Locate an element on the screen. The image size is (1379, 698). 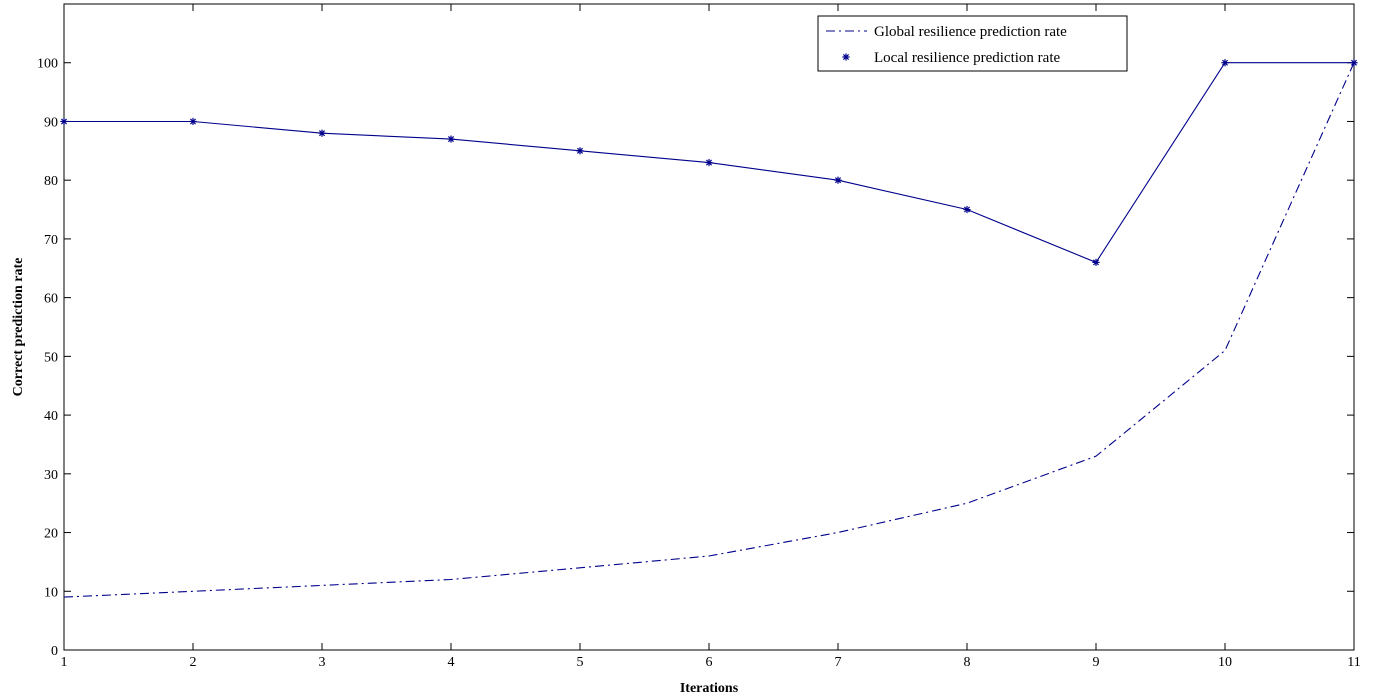
legend-label-local: Local resilience prediction rate is located at coordinates (967, 58).